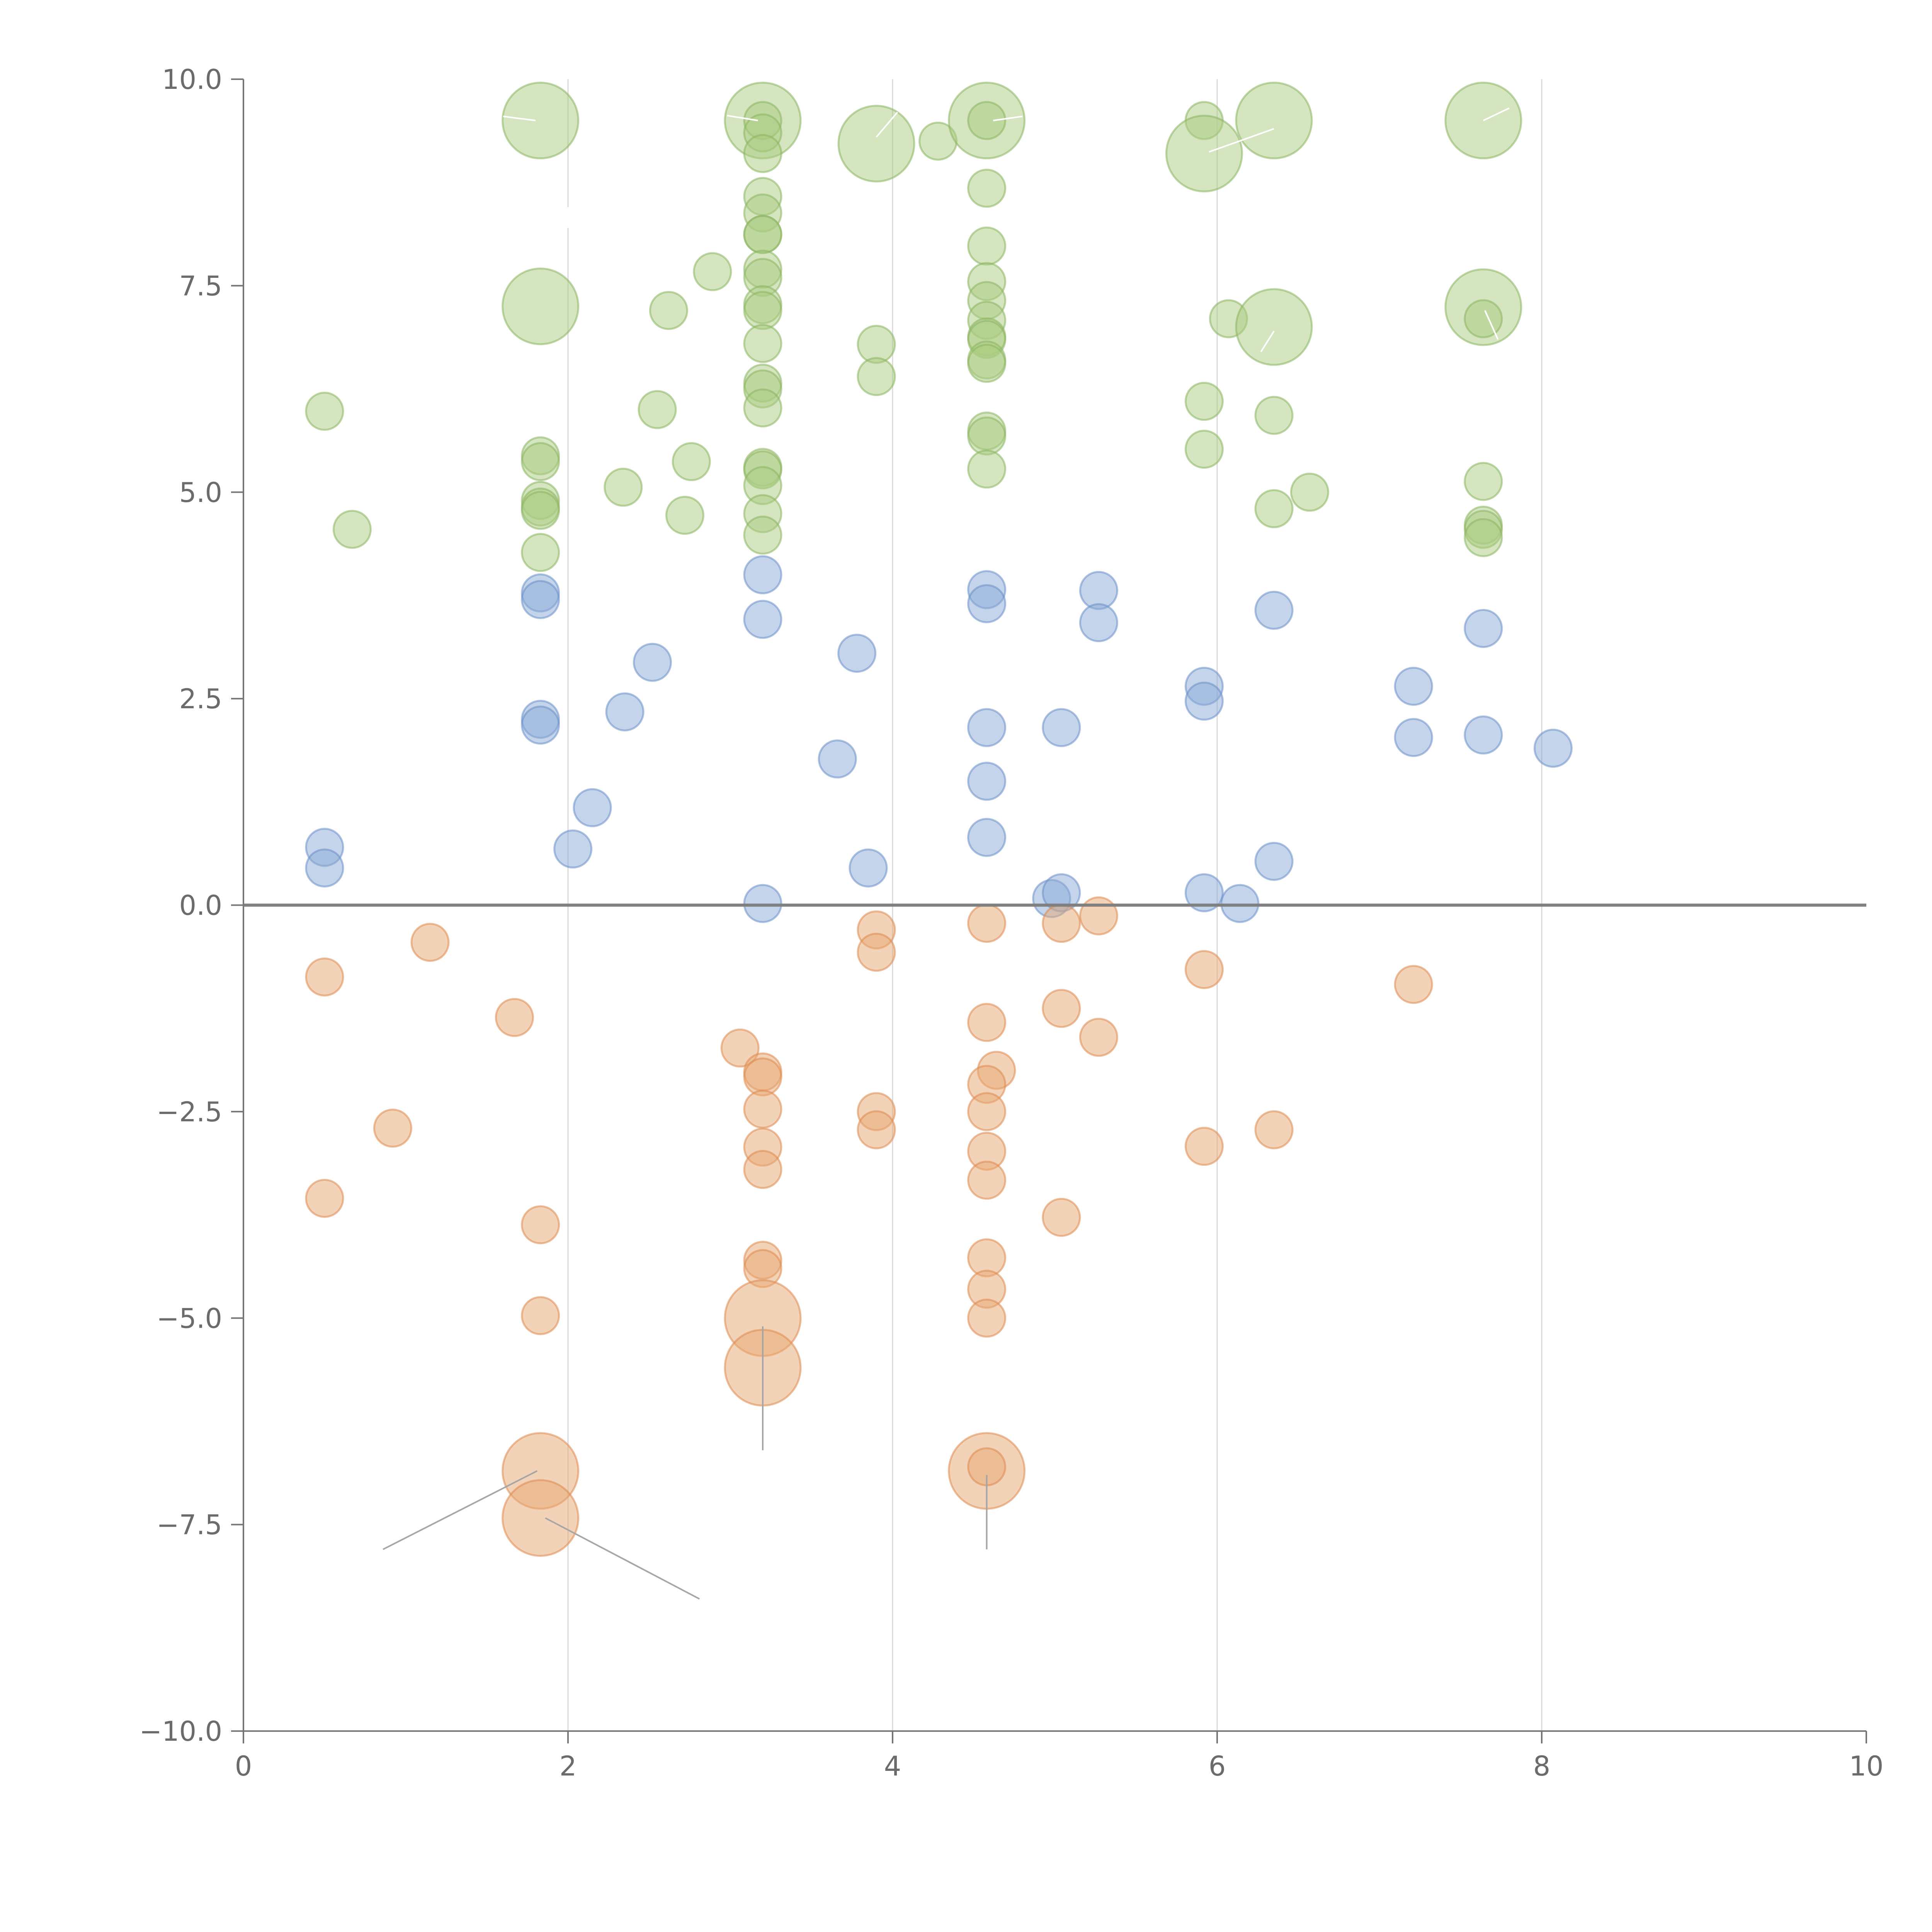  What do you see at coordinates (244, 1766) in the screenshot?
I see `x-tick-label: 0` at bounding box center [244, 1766].